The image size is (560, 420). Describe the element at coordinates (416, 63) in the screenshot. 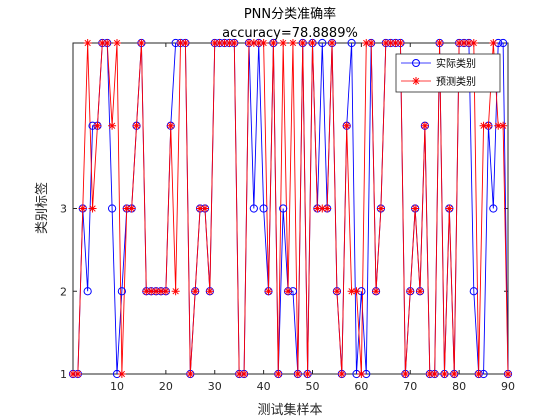

I see `legend-marker-actual` at that location.